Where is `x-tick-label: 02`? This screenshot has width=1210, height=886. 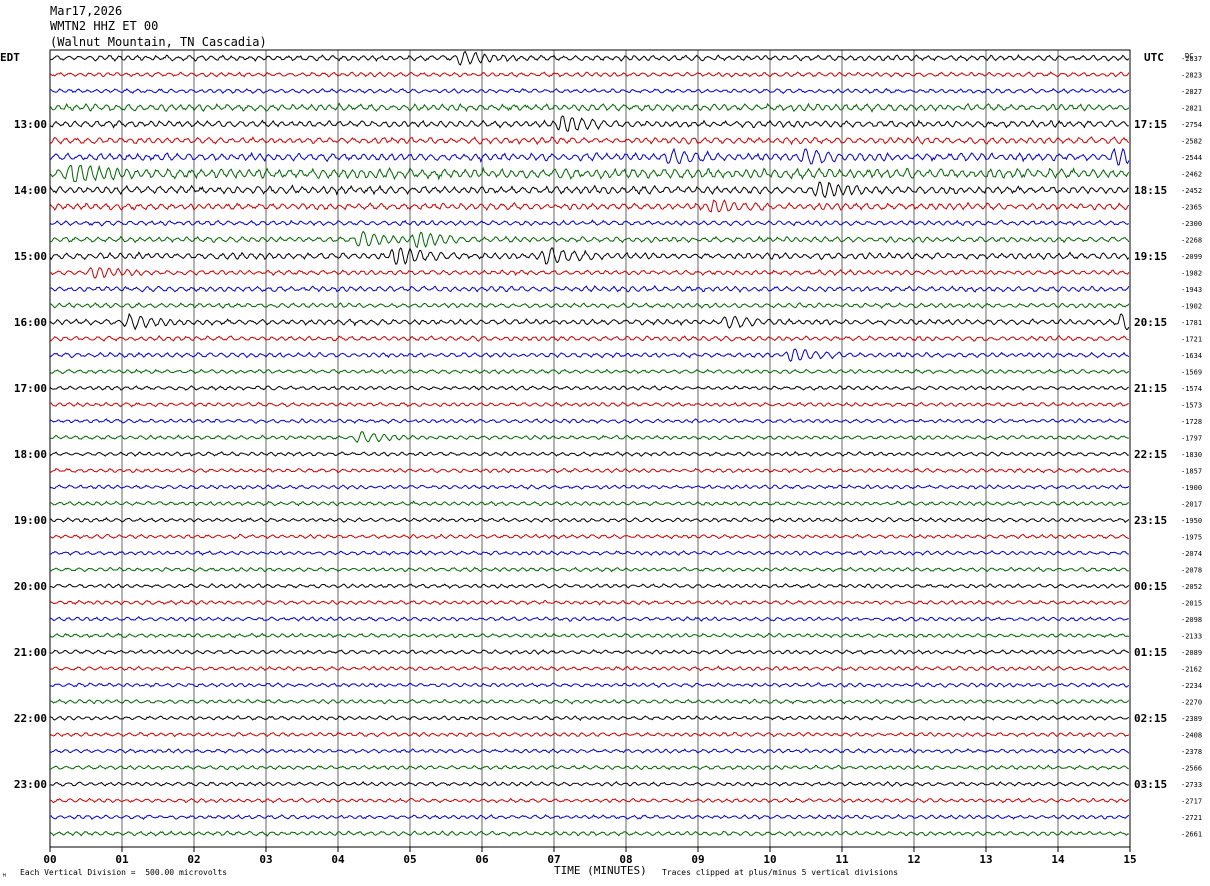
x-tick-label: 02 is located at coordinates (193, 859).